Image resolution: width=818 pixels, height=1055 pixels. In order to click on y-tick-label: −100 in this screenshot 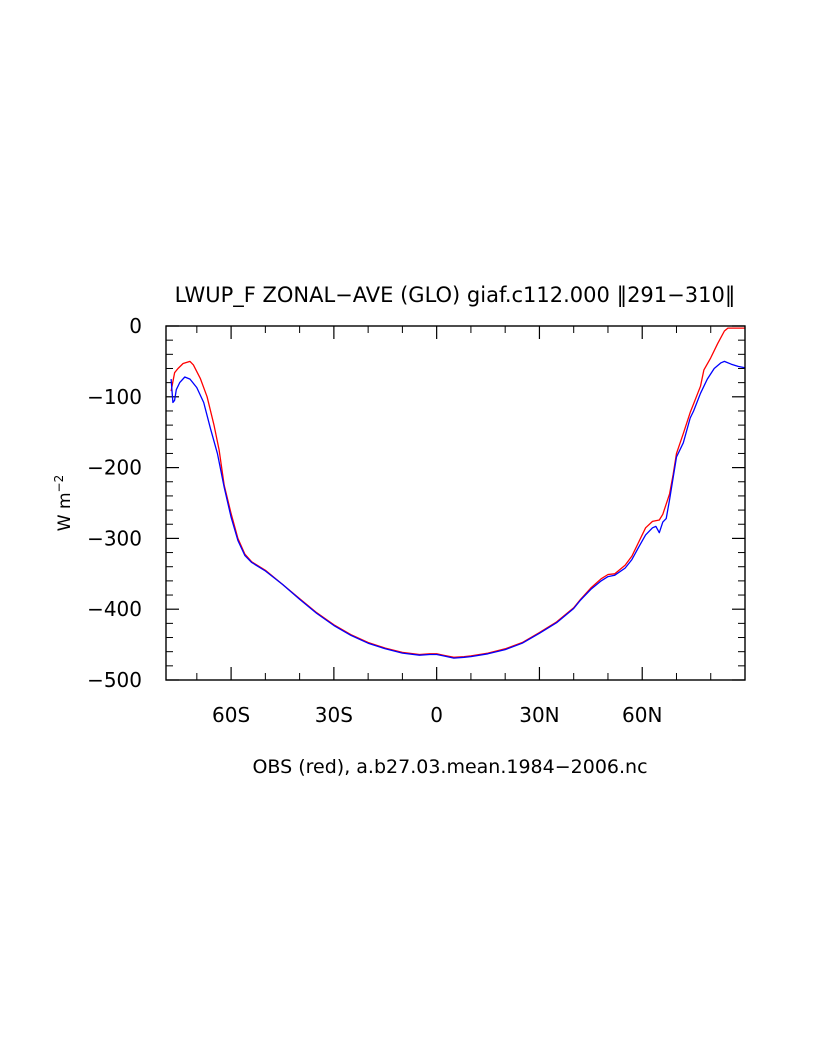, I will do `click(114, 397)`.